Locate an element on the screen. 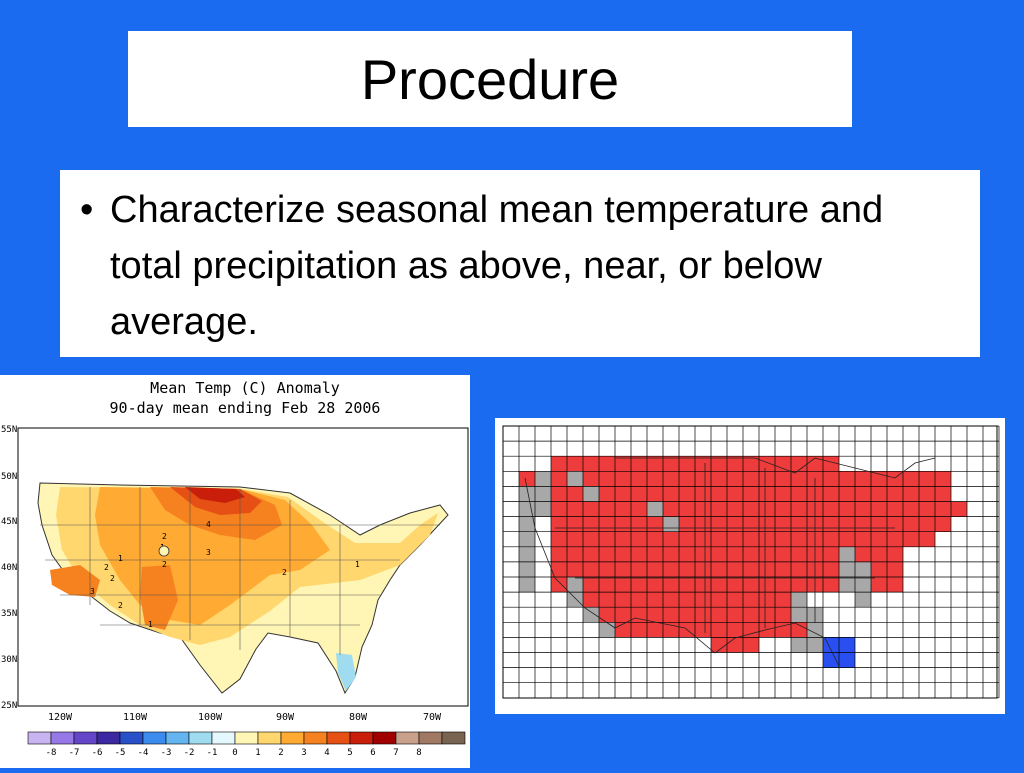  lat-label: 50N is located at coordinates (9, 477).